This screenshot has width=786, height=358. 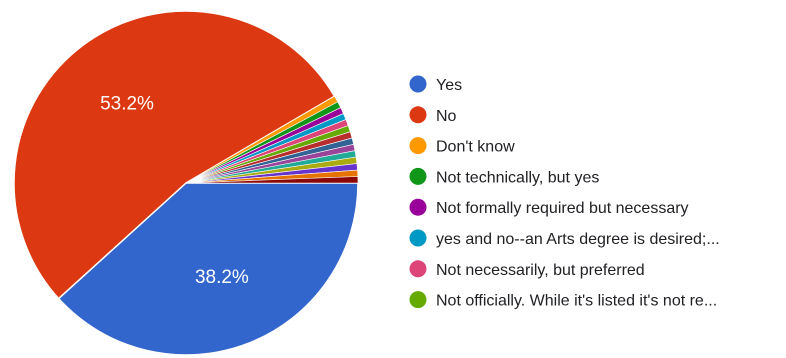 I want to click on legend-label: Don't know, so click(x=475, y=147).